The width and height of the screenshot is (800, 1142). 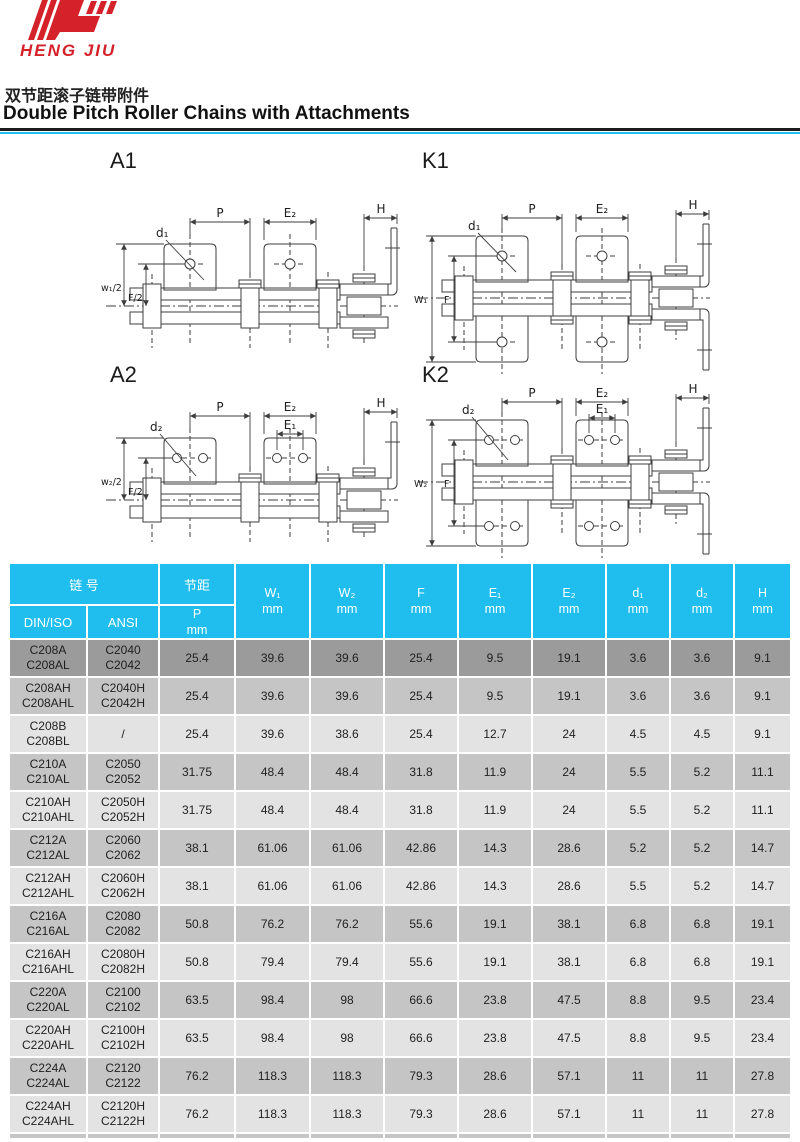 I want to click on dim-label-f: F, so click(x=446, y=300).